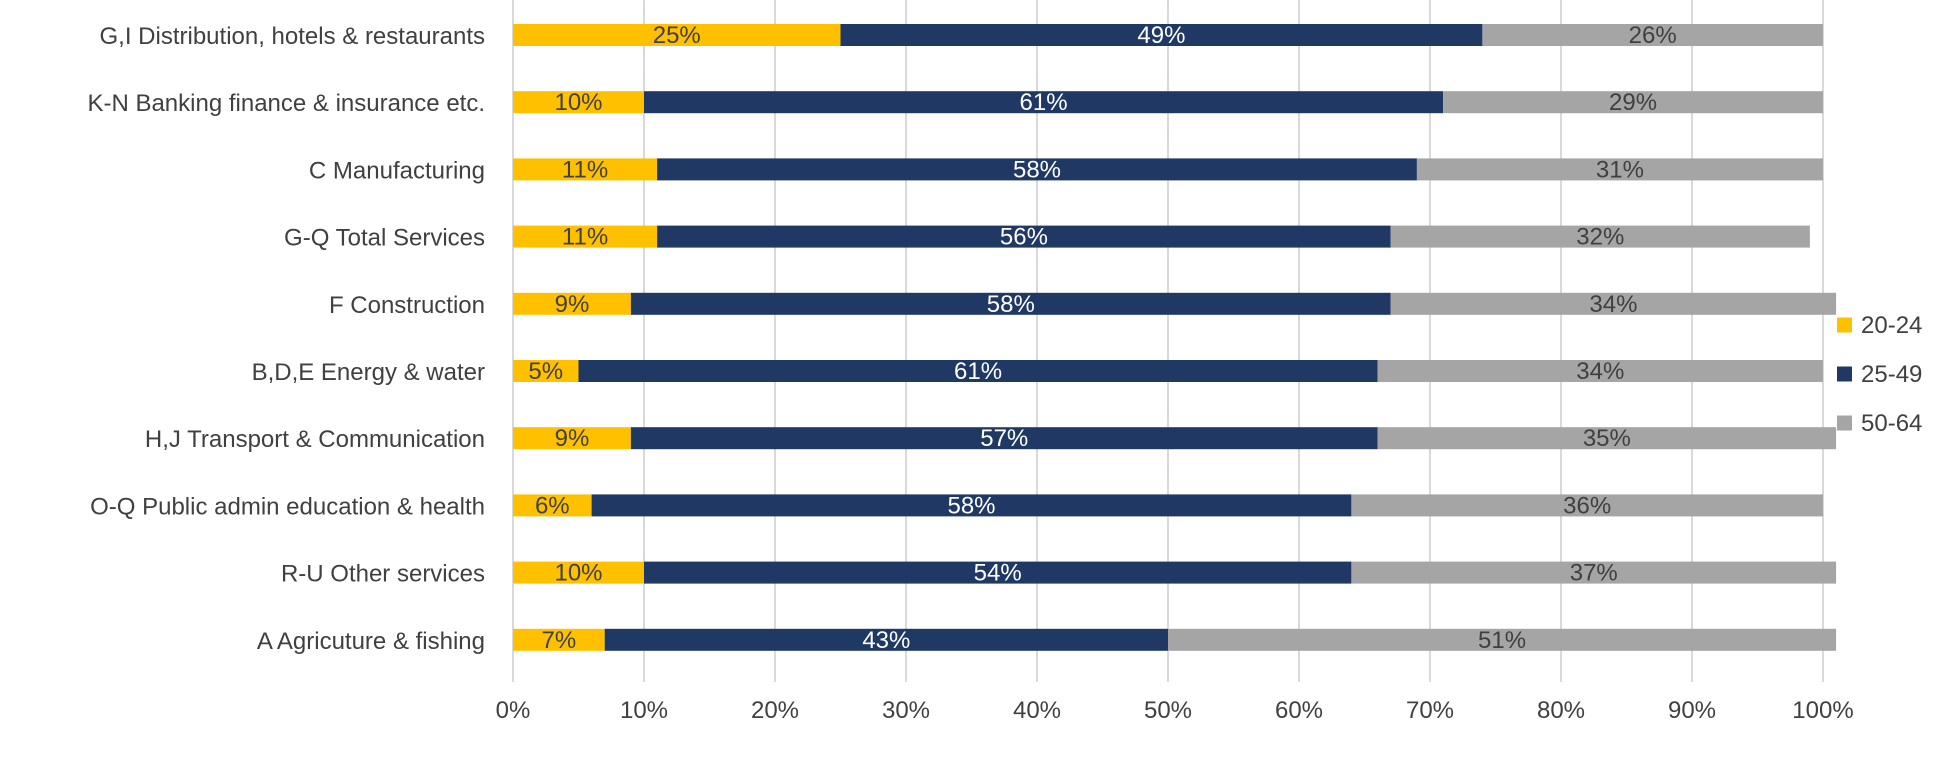 The width and height of the screenshot is (1947, 771). What do you see at coordinates (286, 103) in the screenshot?
I see `category-label: K-N Banking finance & insurance etc.` at bounding box center [286, 103].